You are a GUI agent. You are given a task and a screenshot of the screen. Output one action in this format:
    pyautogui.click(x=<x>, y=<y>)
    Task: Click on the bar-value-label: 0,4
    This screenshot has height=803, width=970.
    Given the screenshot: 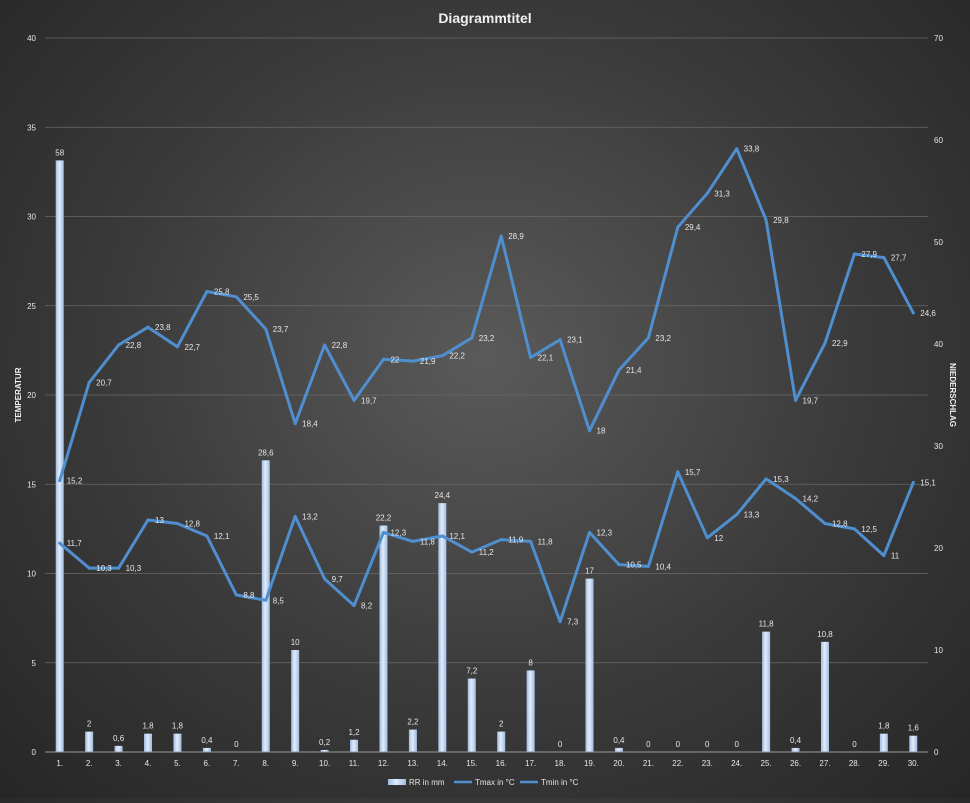 What is the action you would take?
    pyautogui.click(x=619, y=740)
    